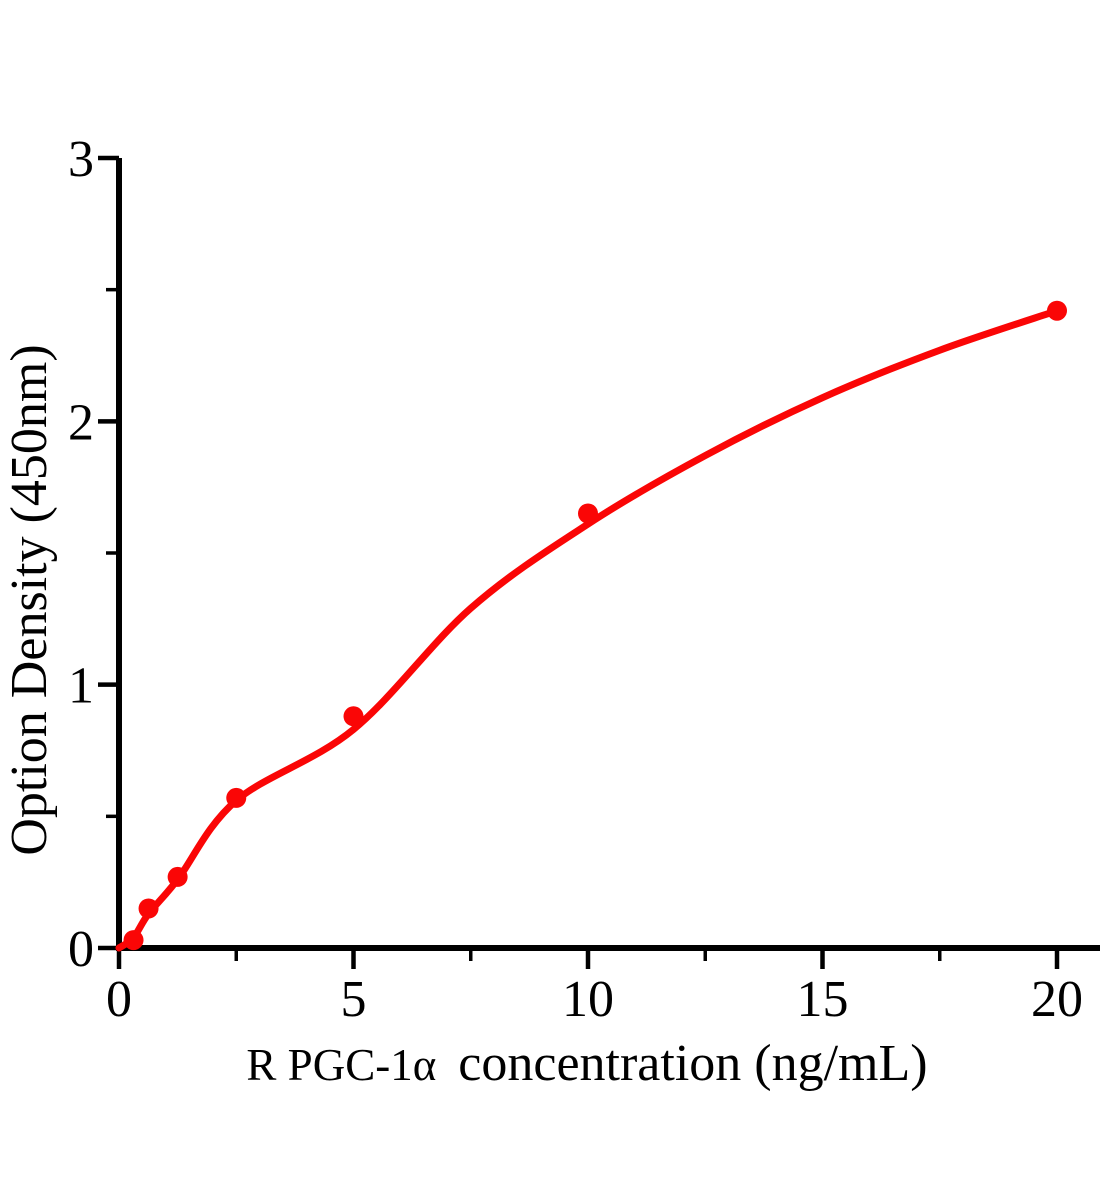  Describe the element at coordinates (81, 686) in the screenshot. I see `y-tick-label: 1` at that location.